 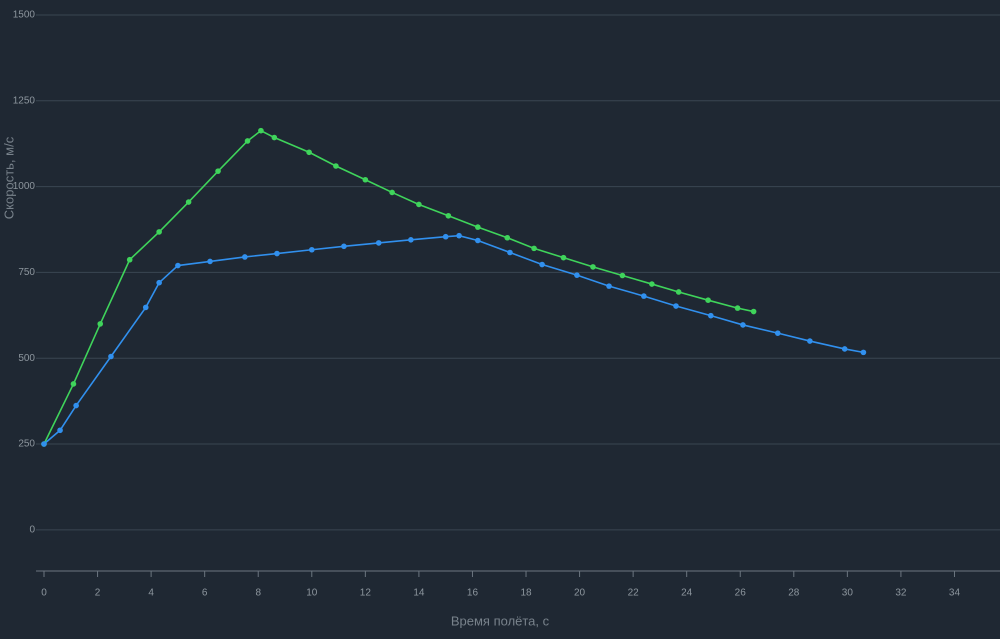 I want to click on x-tick-label: 0, so click(x=44, y=593).